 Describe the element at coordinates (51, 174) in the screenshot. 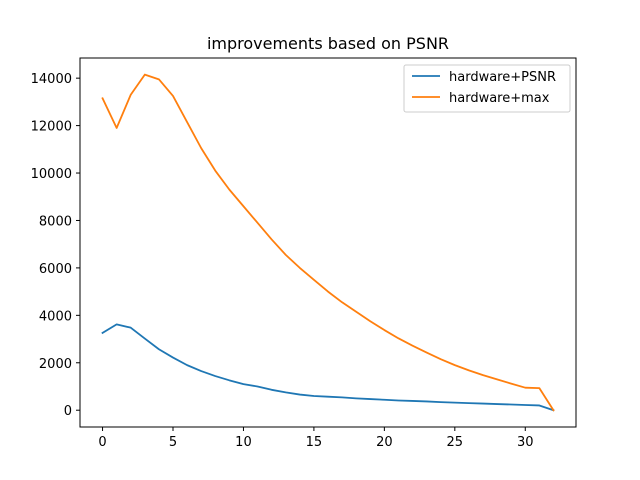

I see `y-tick-label: 10000` at that location.